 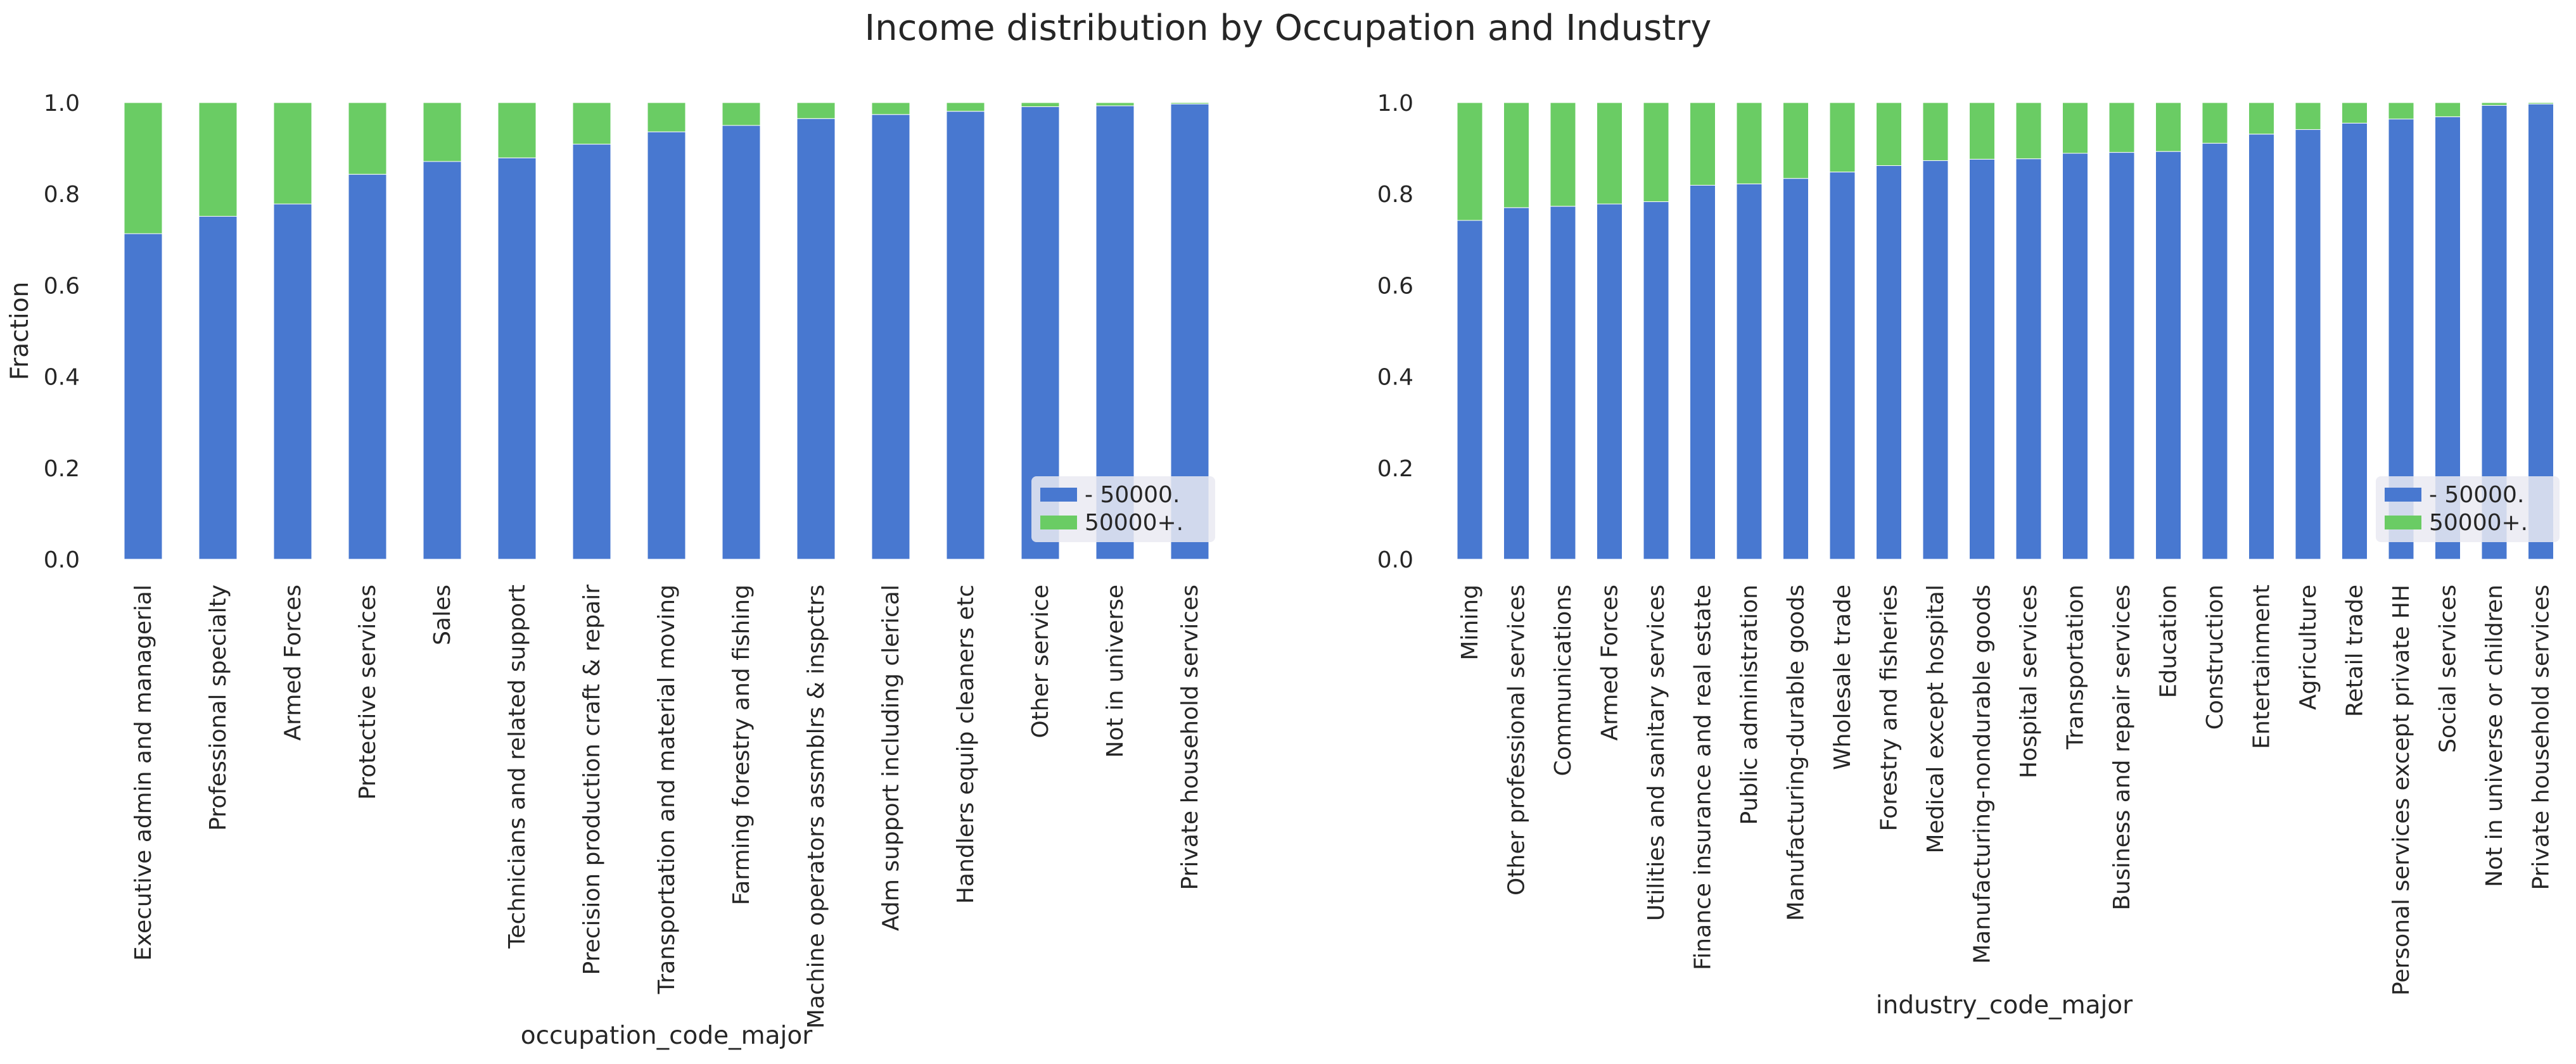 I want to click on chart2-ytick-label: 0.8, so click(x=1395, y=195).